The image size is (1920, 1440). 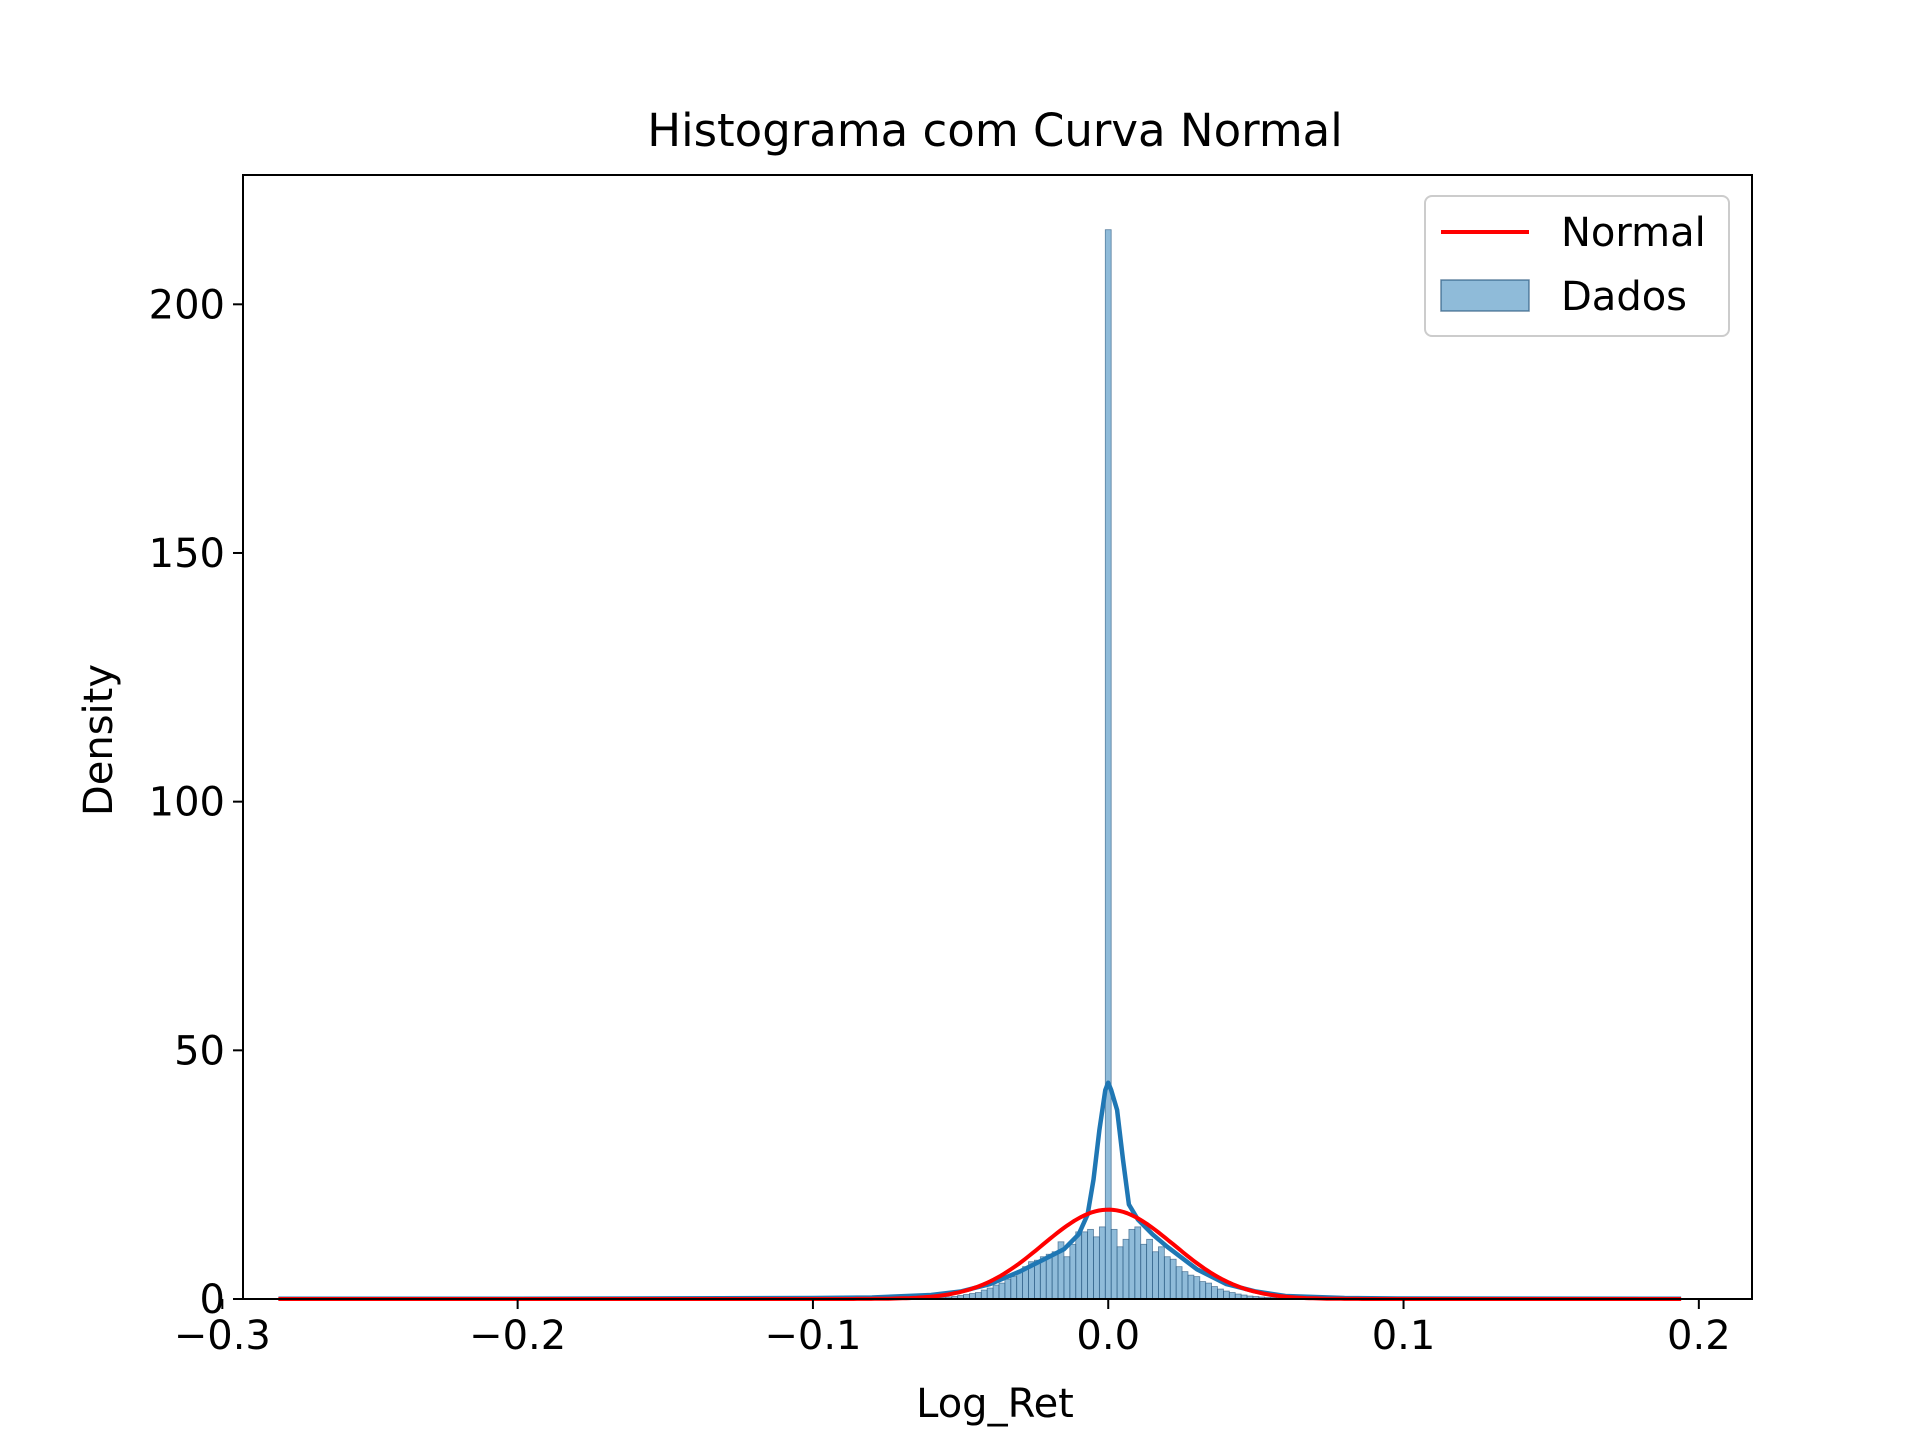 I want to click on x-tick-label: −0.1, so click(x=812, y=1336).